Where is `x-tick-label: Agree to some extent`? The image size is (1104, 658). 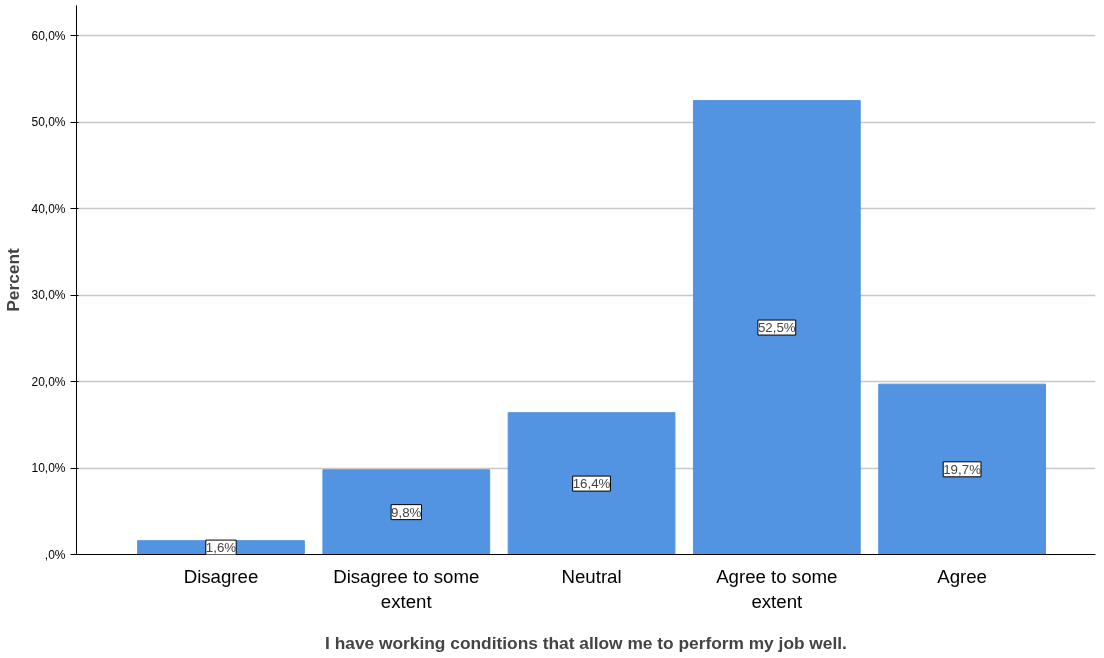 x-tick-label: Agree to some extent is located at coordinates (777, 588).